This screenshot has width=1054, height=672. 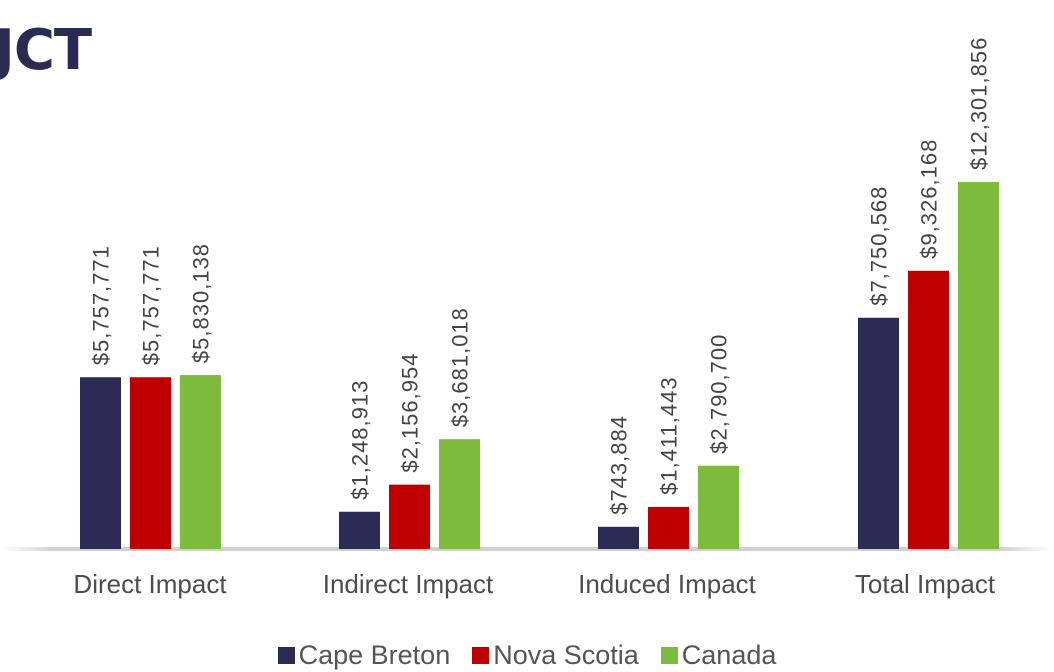 I want to click on legend-item-cape-breton: Cape Breton, so click(x=364, y=655).